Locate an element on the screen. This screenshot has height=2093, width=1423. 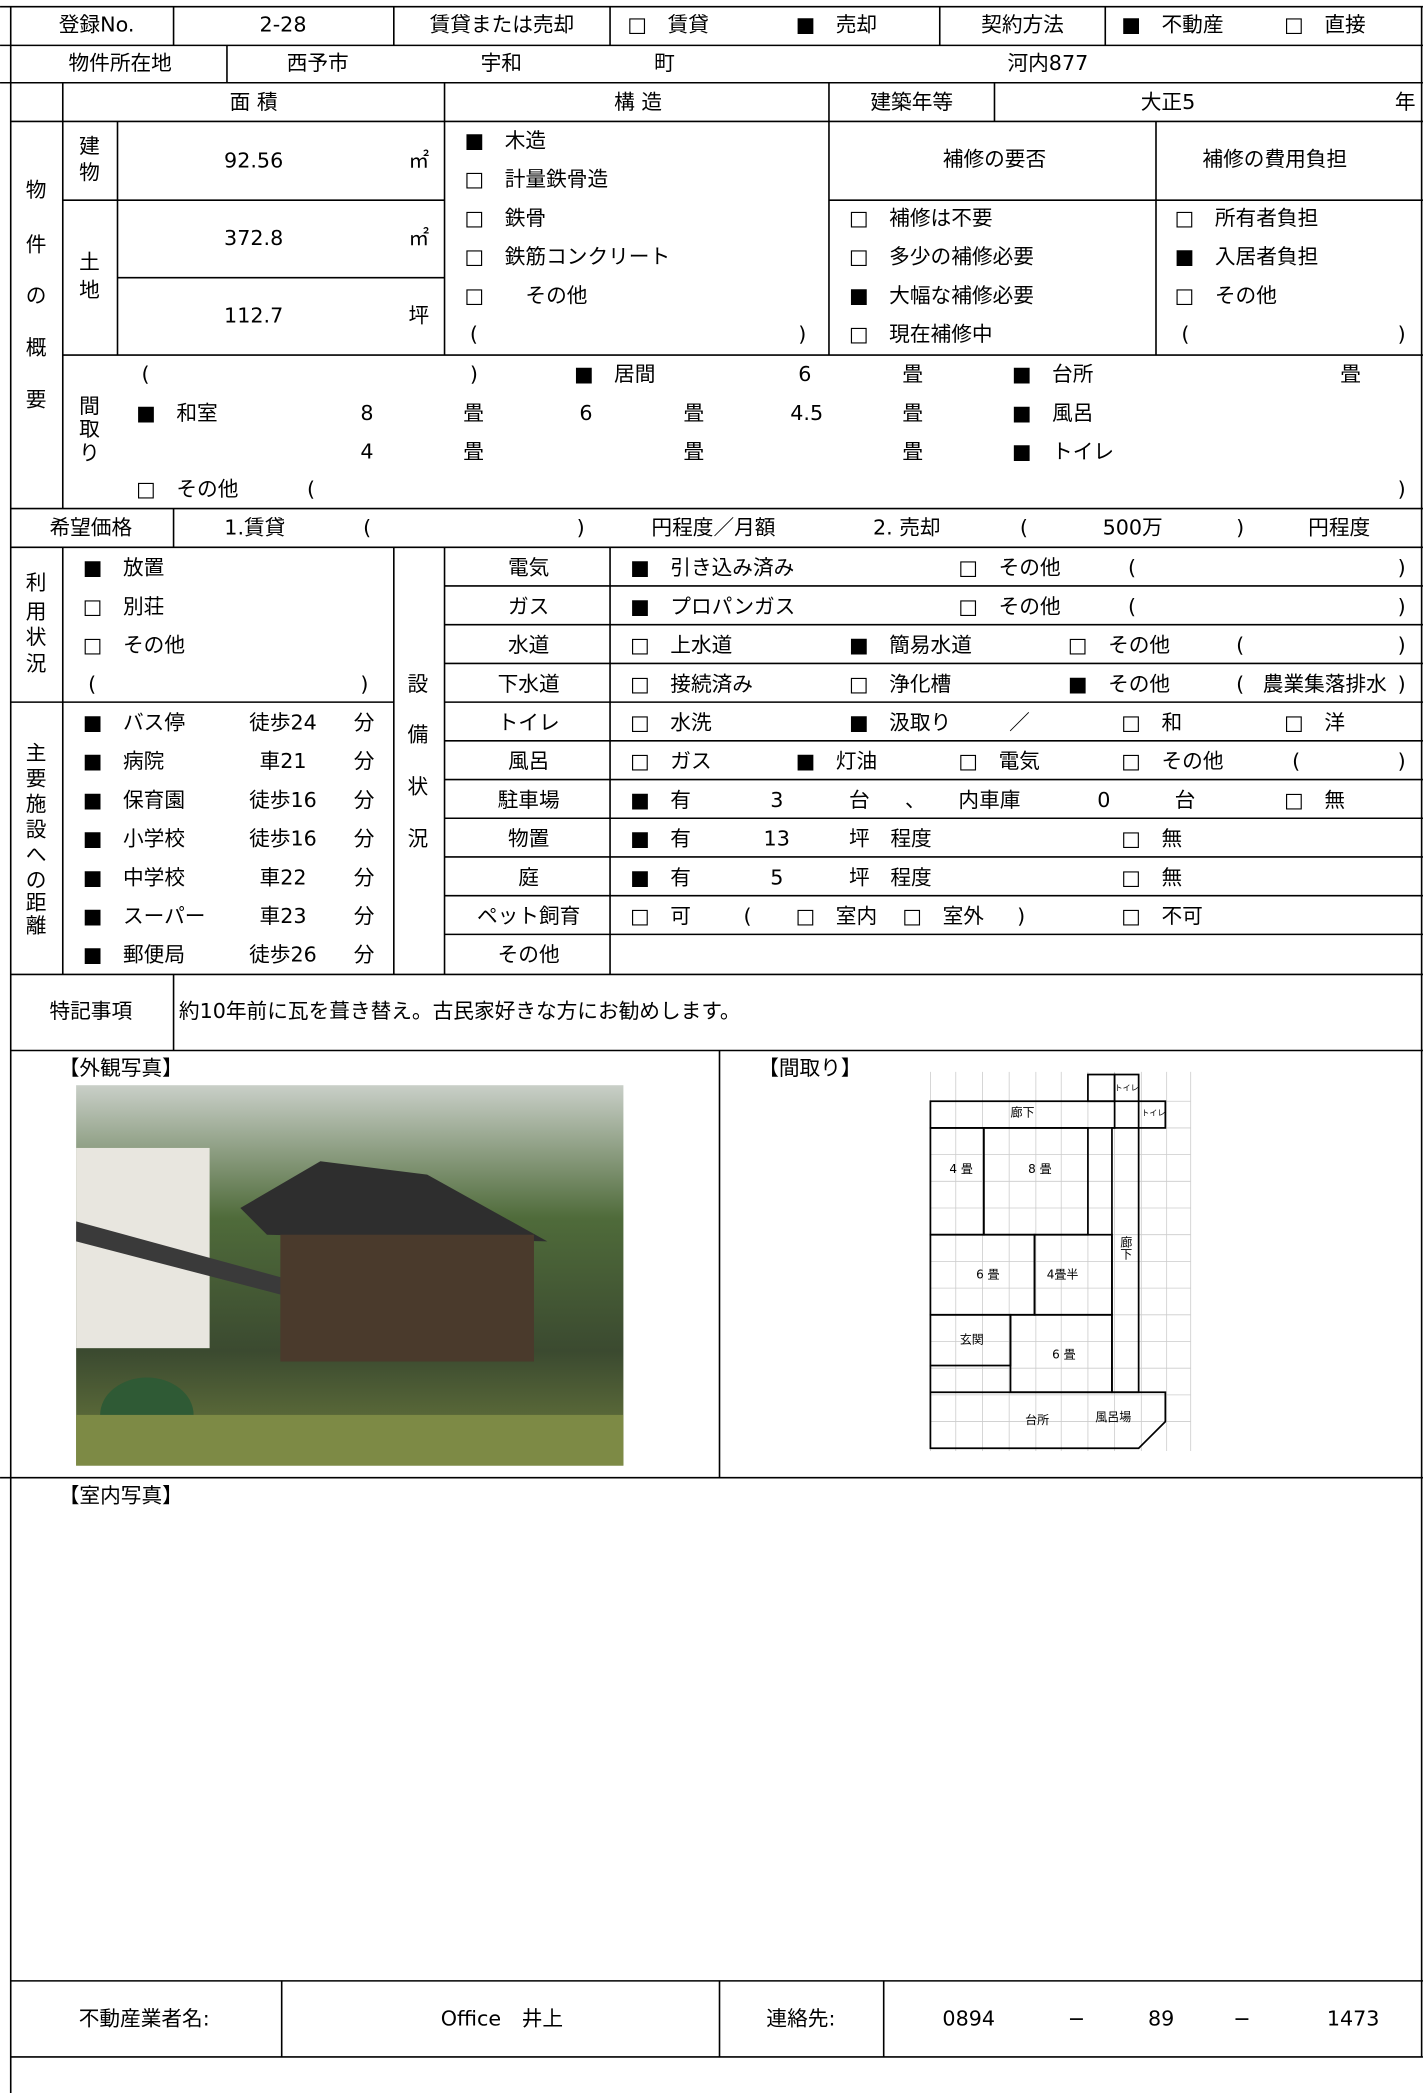
overview-text: ■ 入居者負担 is located at coordinates (1247, 257).